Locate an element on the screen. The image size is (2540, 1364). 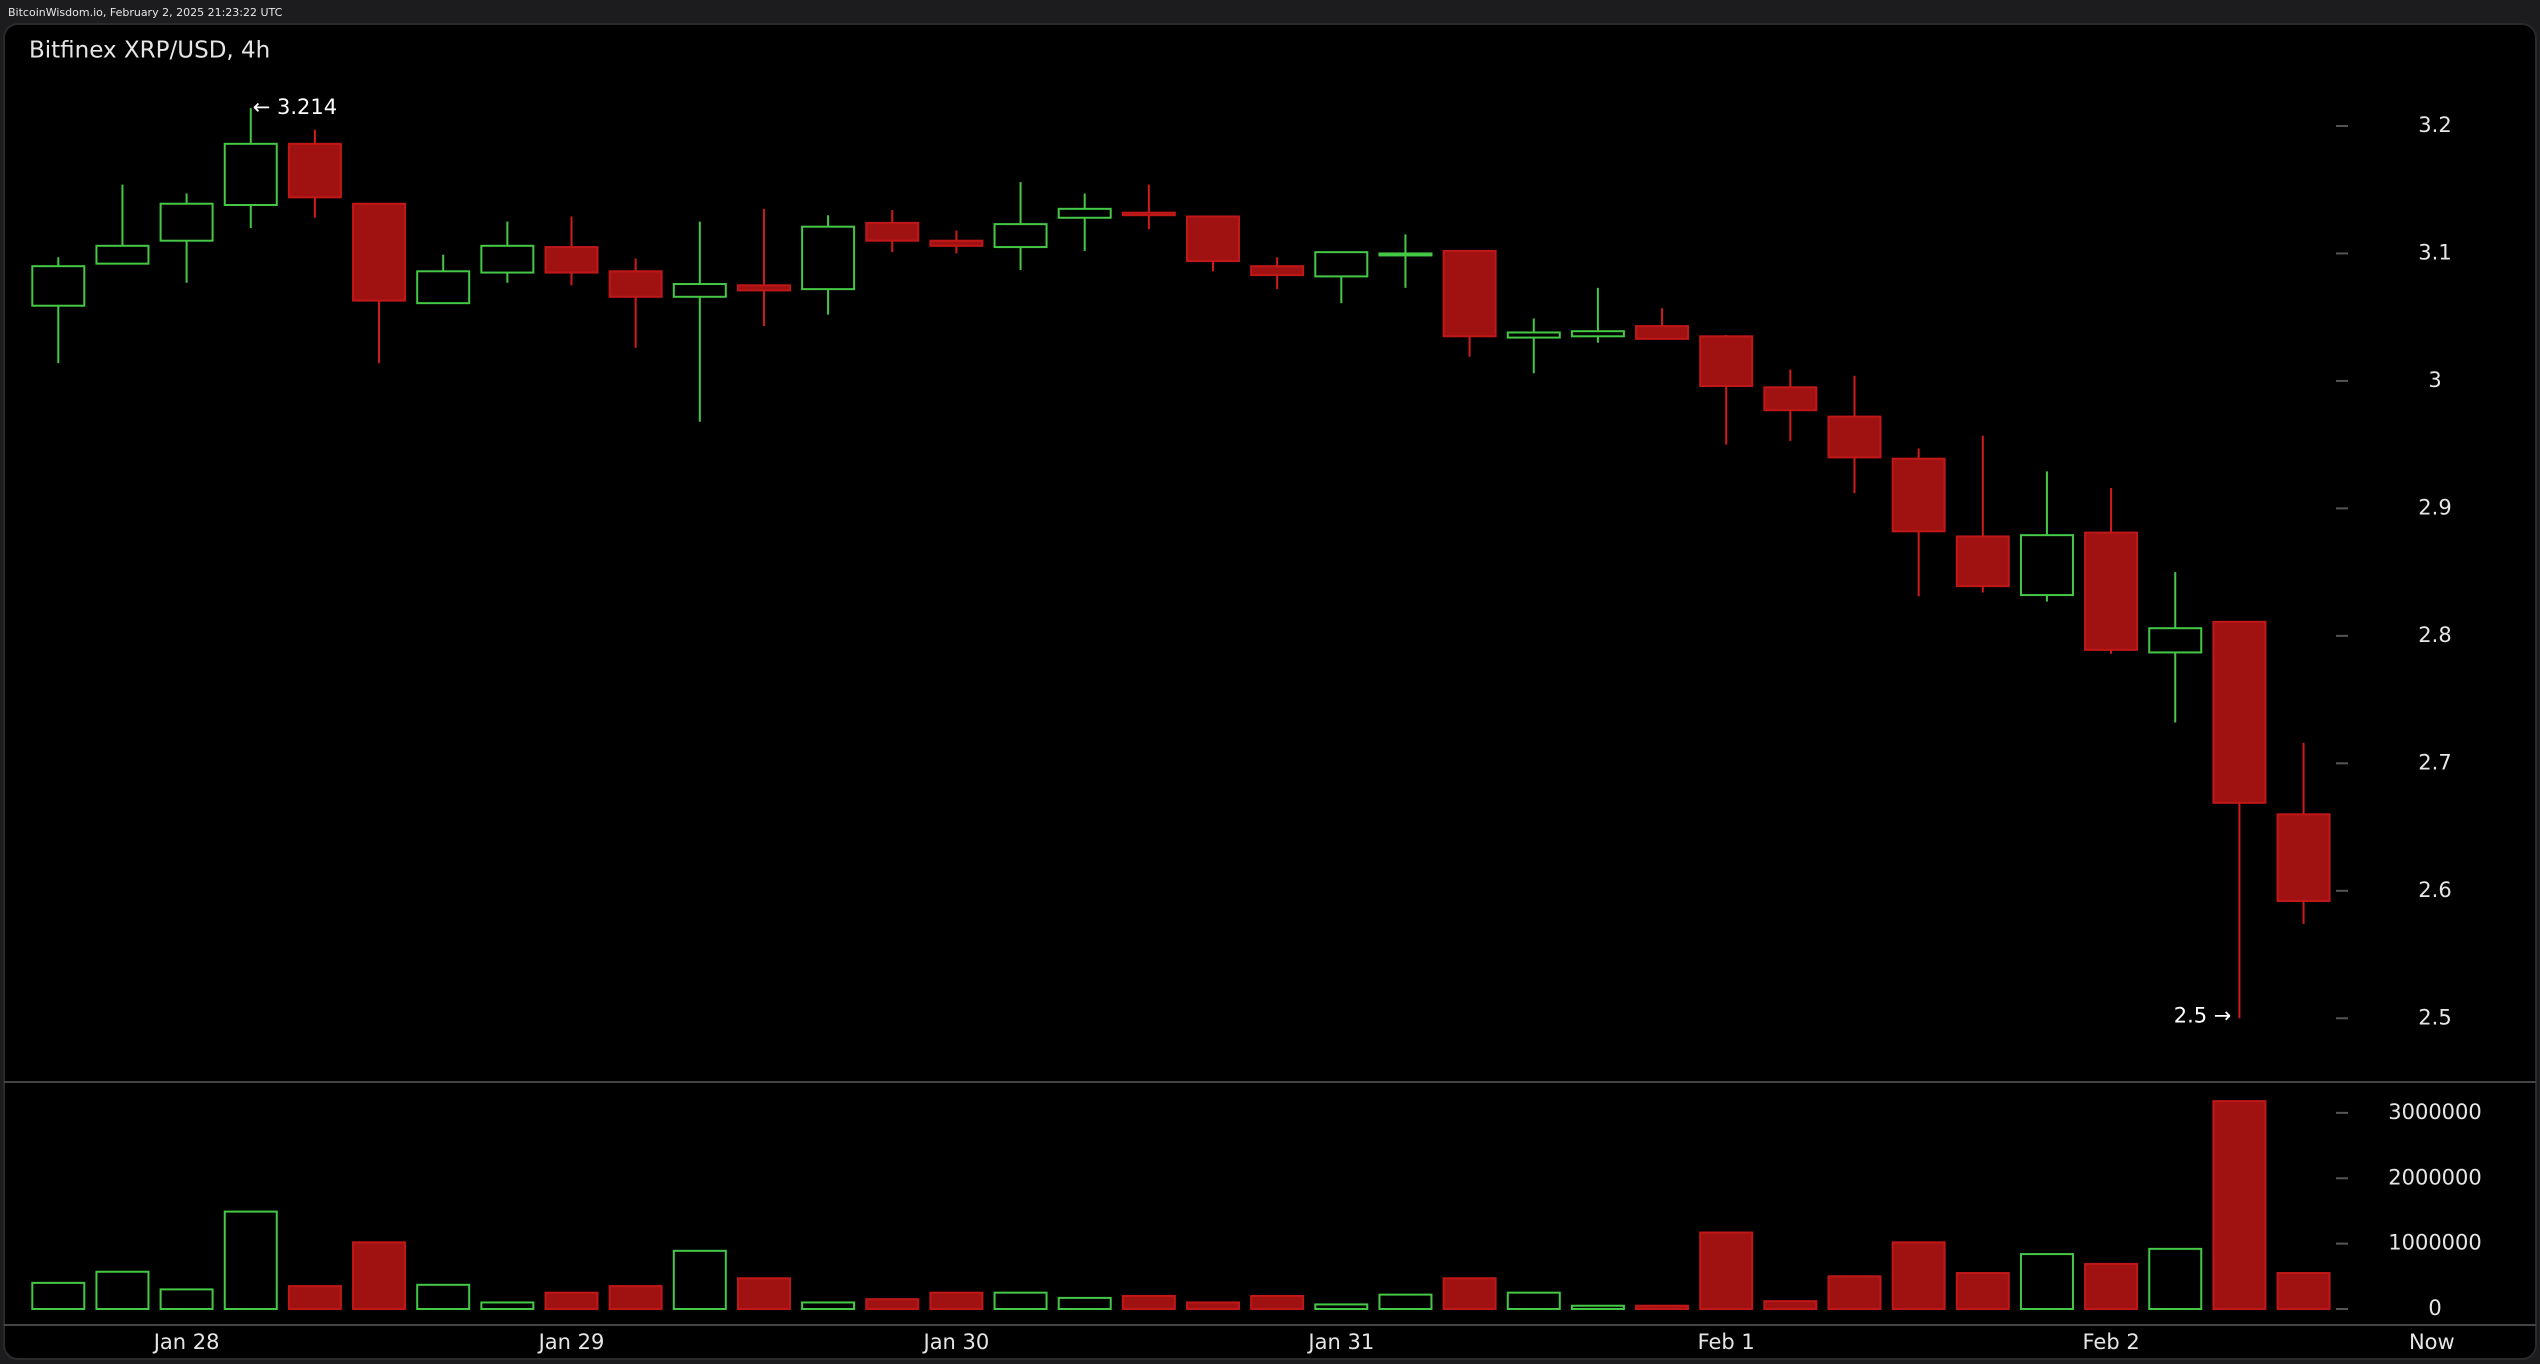
y-tick-label: 2.9 is located at coordinates (2434, 507).